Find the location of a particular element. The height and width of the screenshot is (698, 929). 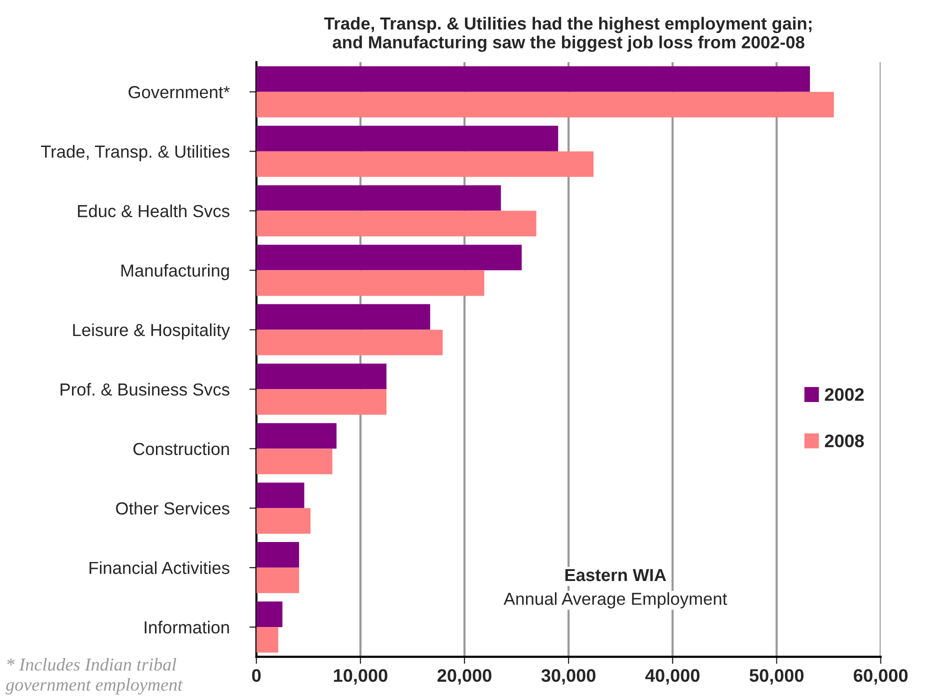

x-tick-label: 60,000 is located at coordinates (881, 677).